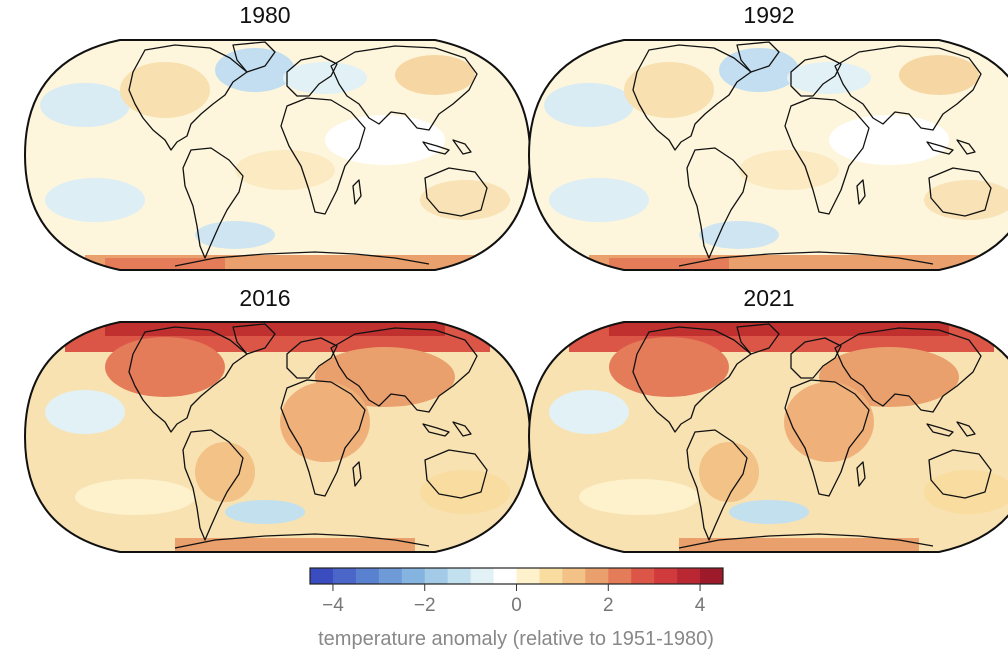 The width and height of the screenshot is (1008, 664). What do you see at coordinates (333, 605) in the screenshot?
I see `tick-label: −4` at bounding box center [333, 605].